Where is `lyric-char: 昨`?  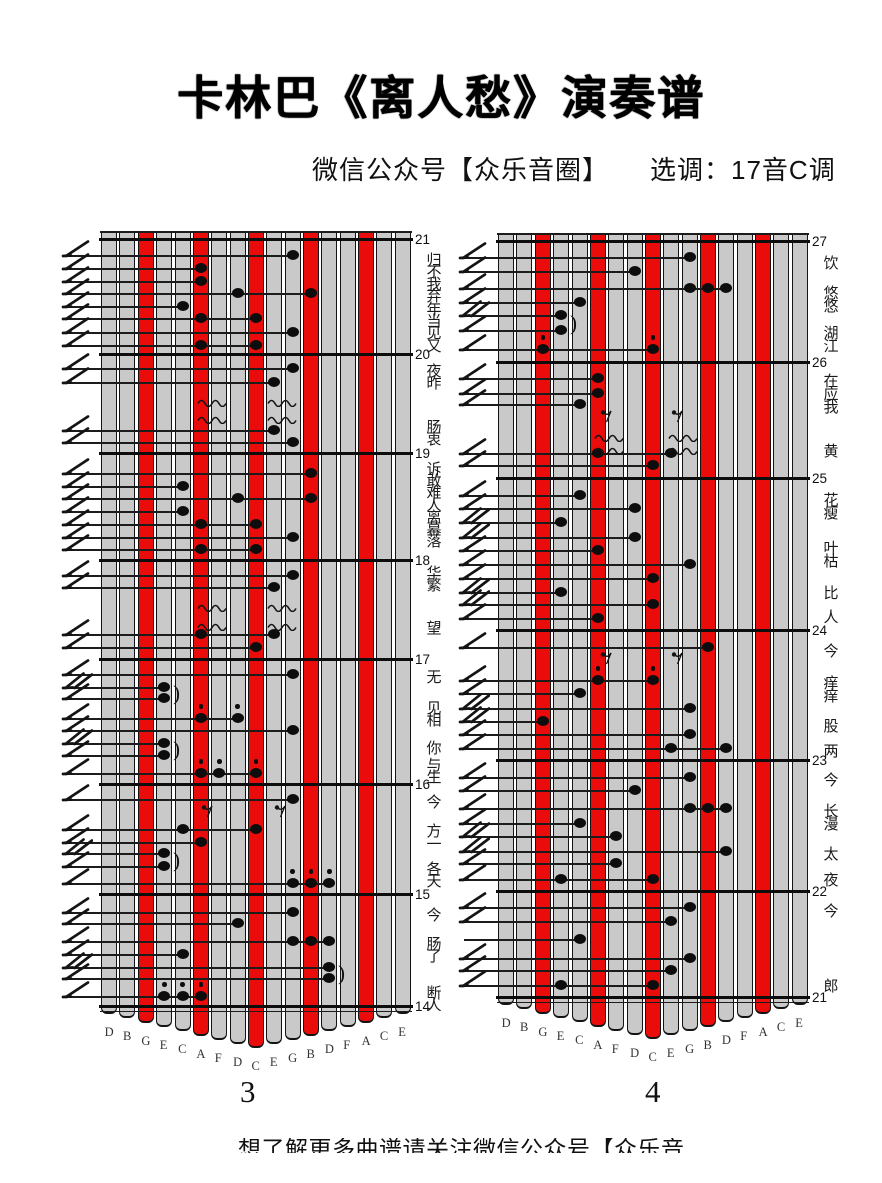 lyric-char: 昨 is located at coordinates (434, 383).